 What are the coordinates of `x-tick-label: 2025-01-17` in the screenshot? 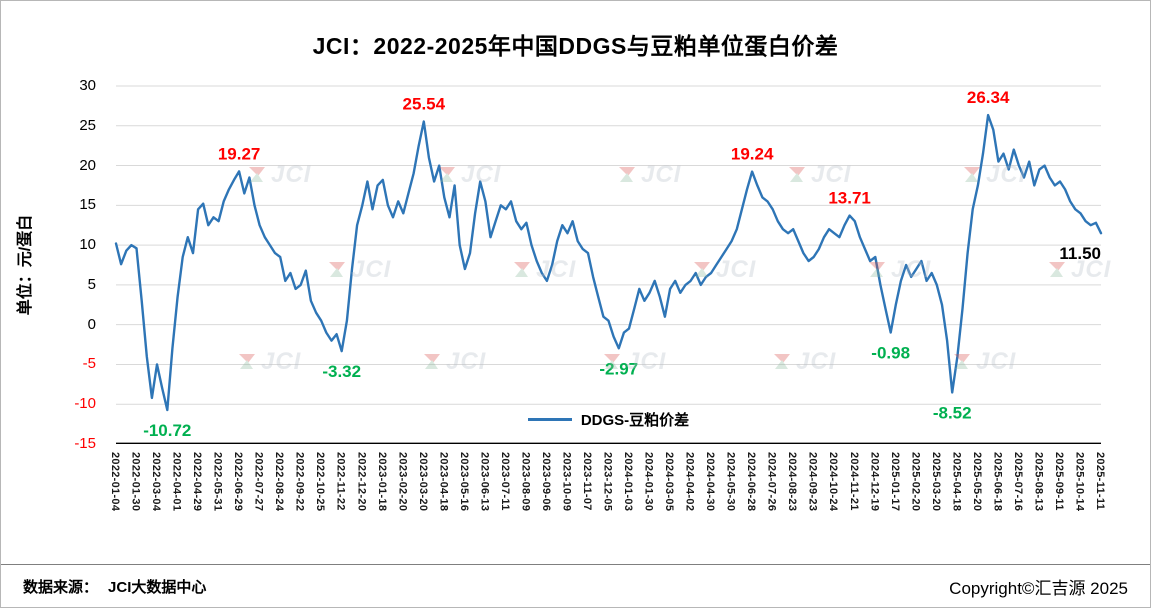 It's located at (894, 482).